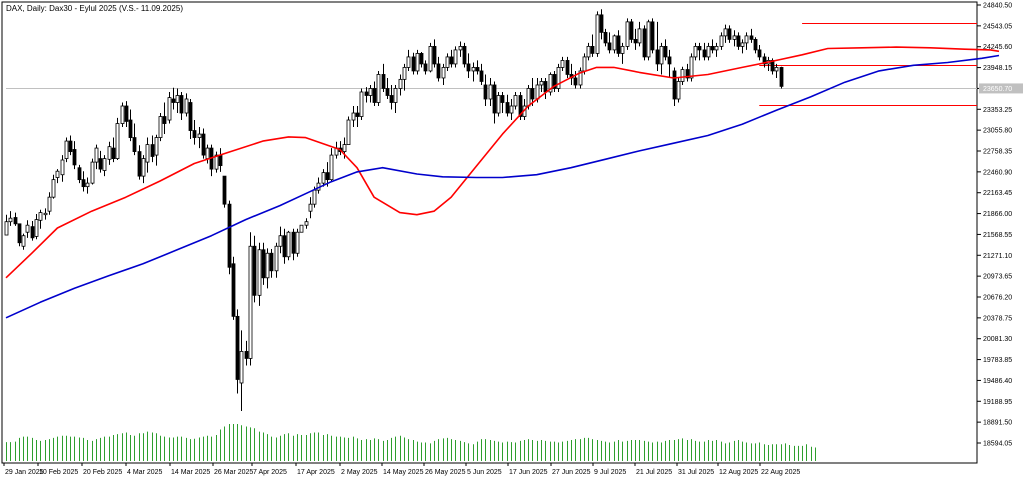 The width and height of the screenshot is (1024, 479). Describe the element at coordinates (270, 472) in the screenshot. I see `x-tick-label: 7 Apr 2025` at that location.